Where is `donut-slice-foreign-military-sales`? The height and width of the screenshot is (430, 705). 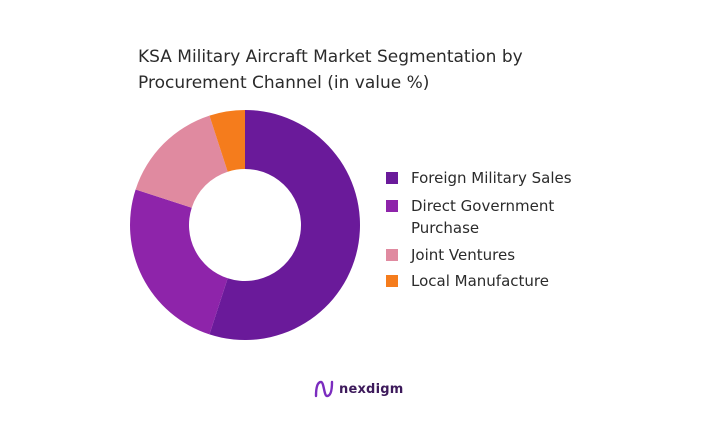
donut-slice-foreign-military-sales is located at coordinates (285, 225).